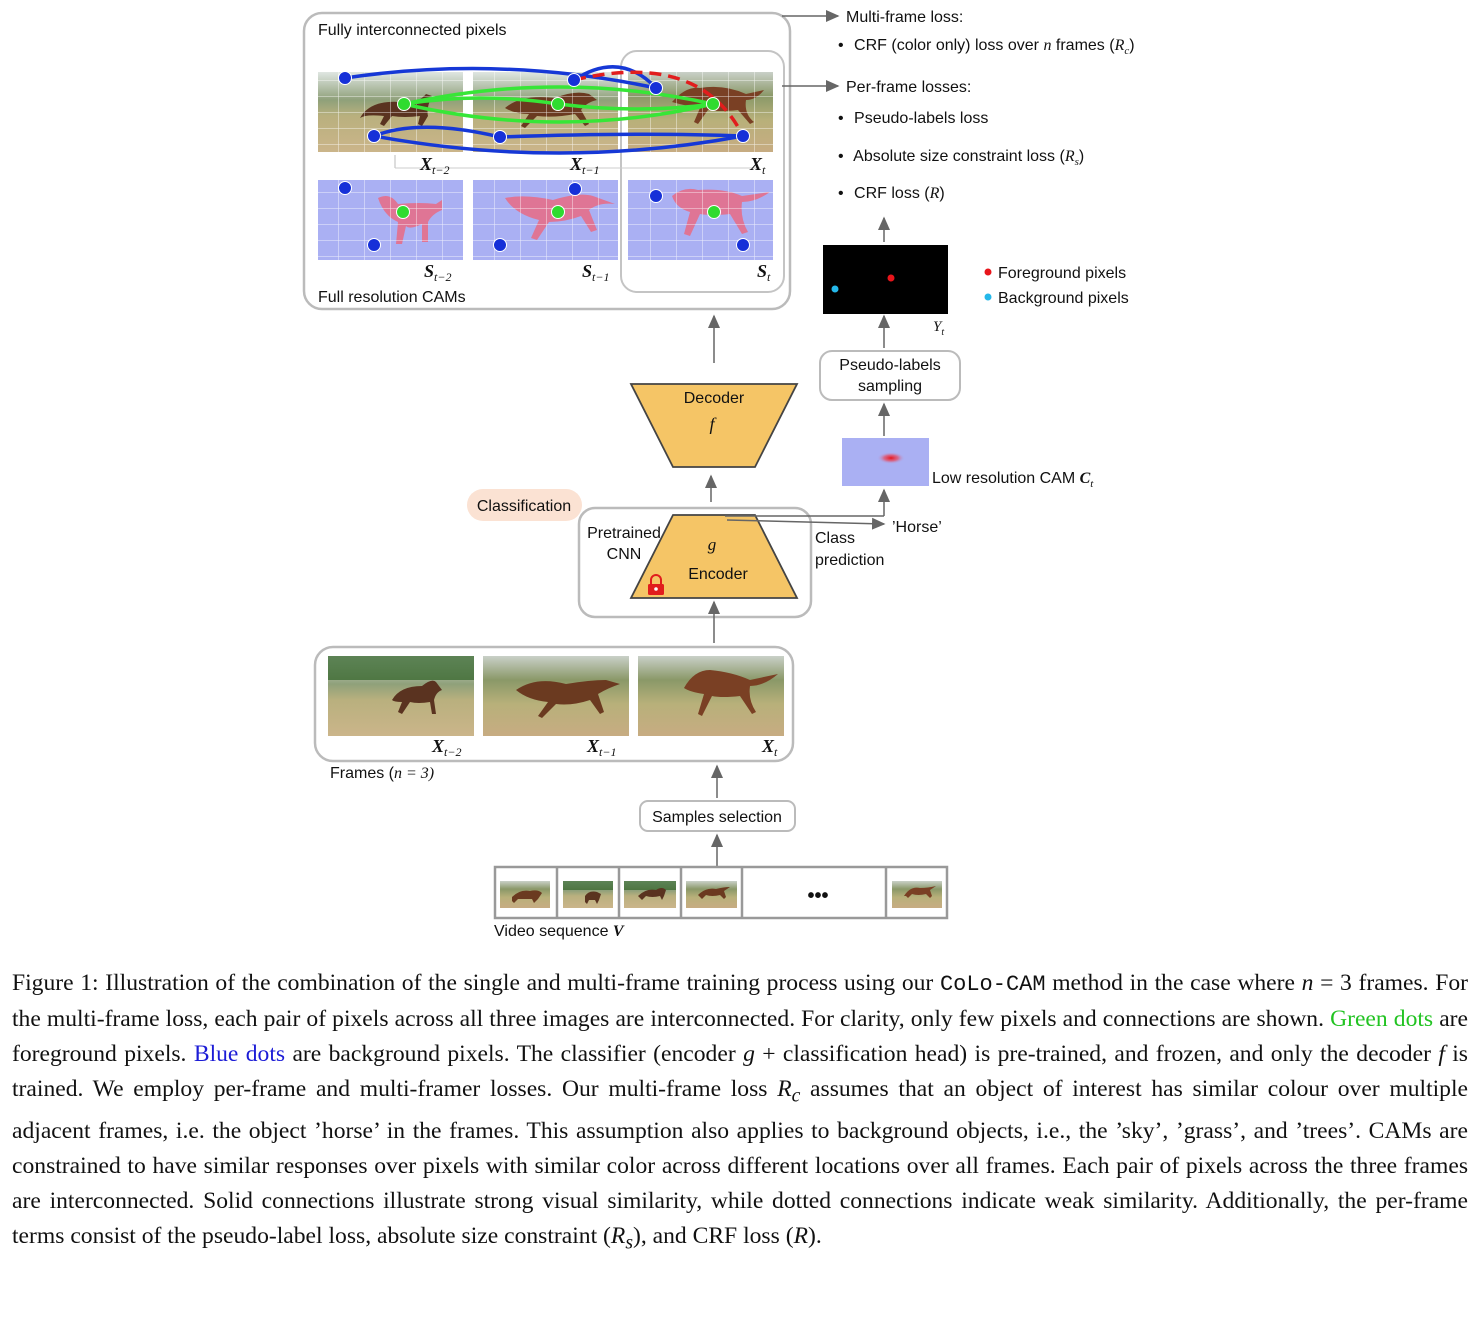 This screenshot has height=1318, width=1480. What do you see at coordinates (595, 272) in the screenshot?
I see `cam-label-t-1: St−1` at bounding box center [595, 272].